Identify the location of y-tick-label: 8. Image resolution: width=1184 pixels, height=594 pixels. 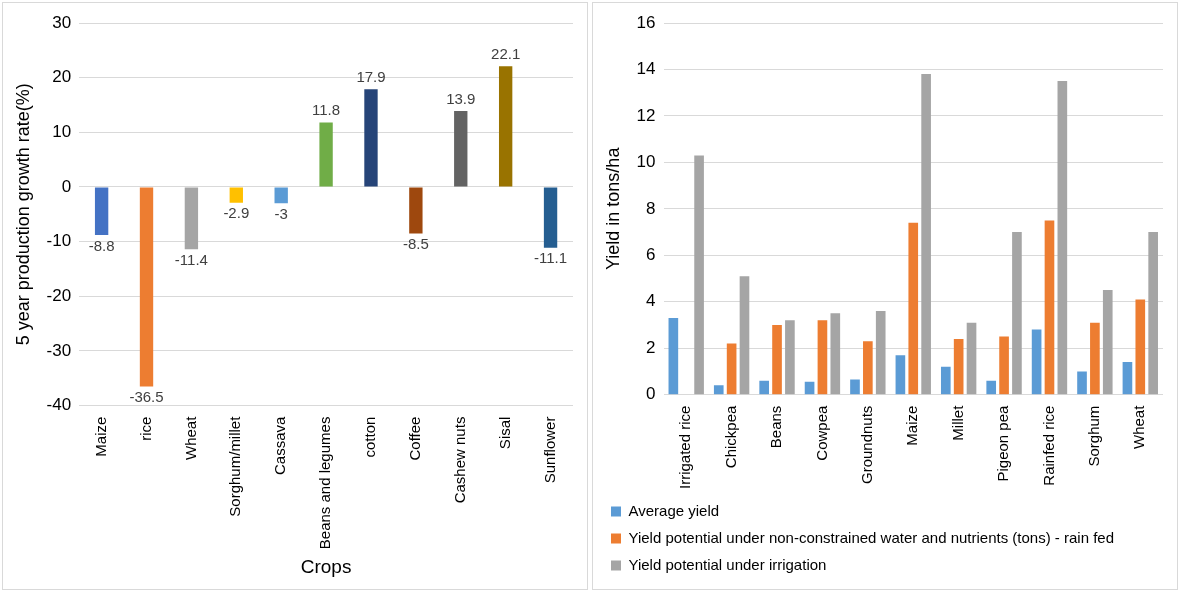
(651, 208).